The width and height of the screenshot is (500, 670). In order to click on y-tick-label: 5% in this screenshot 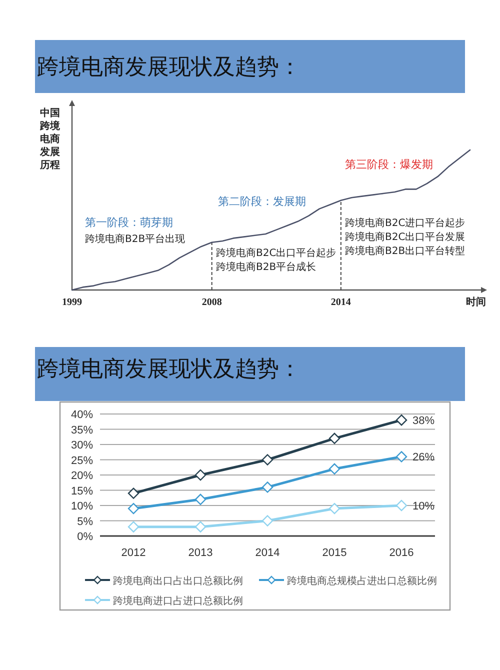, I will do `click(85, 522)`.